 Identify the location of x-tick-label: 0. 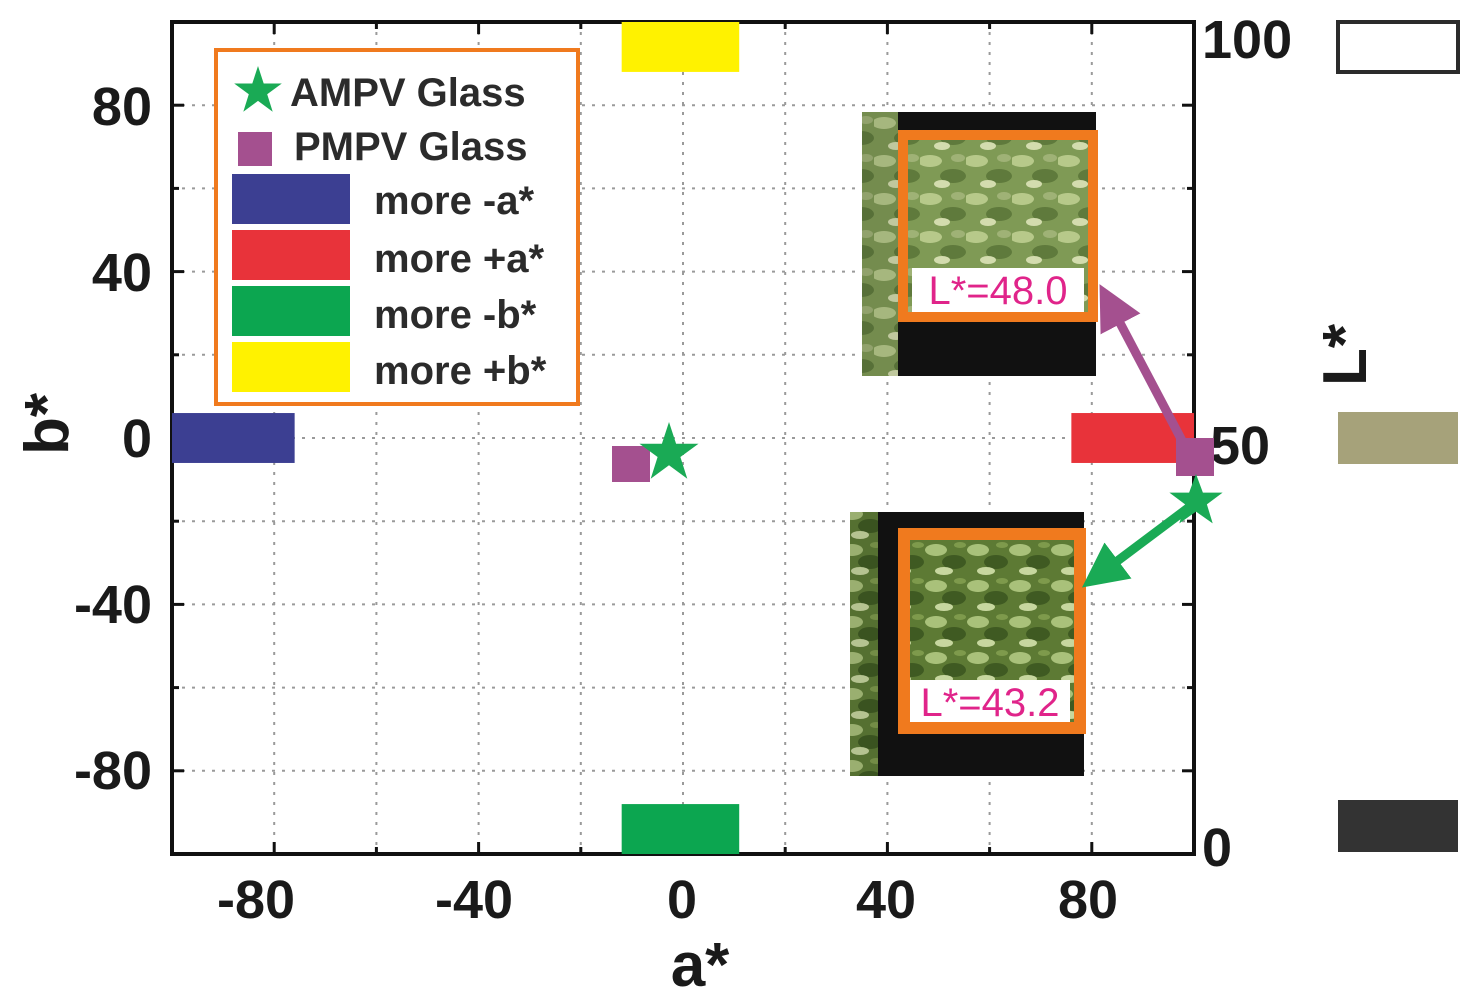
(682, 900).